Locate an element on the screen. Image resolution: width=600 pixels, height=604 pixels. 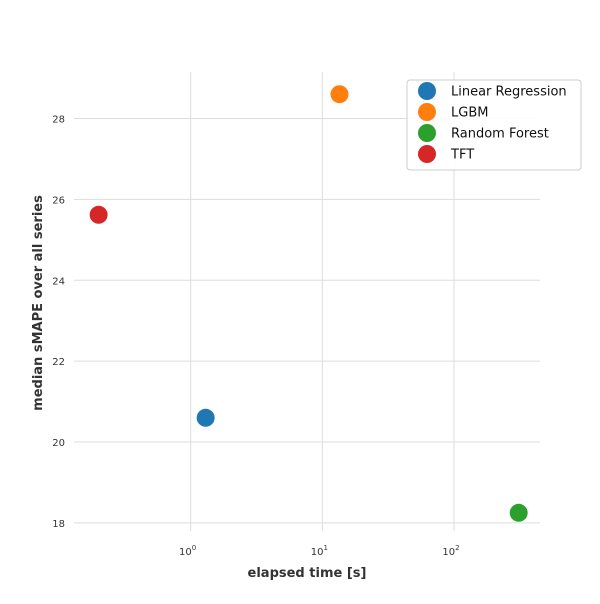
x-tick-label: 10² is located at coordinates (450, 551).